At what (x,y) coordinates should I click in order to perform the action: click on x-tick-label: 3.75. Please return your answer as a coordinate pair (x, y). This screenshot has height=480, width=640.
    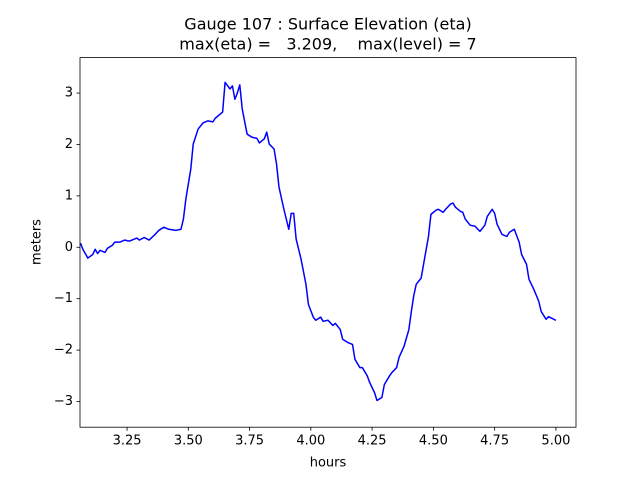
    Looking at the image, I should click on (249, 441).